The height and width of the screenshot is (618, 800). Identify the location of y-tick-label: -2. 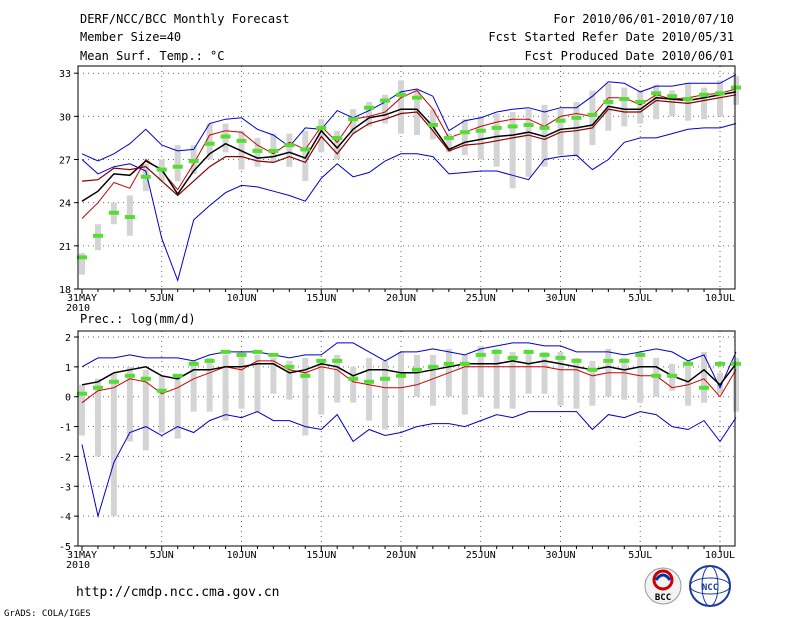
(65, 457).